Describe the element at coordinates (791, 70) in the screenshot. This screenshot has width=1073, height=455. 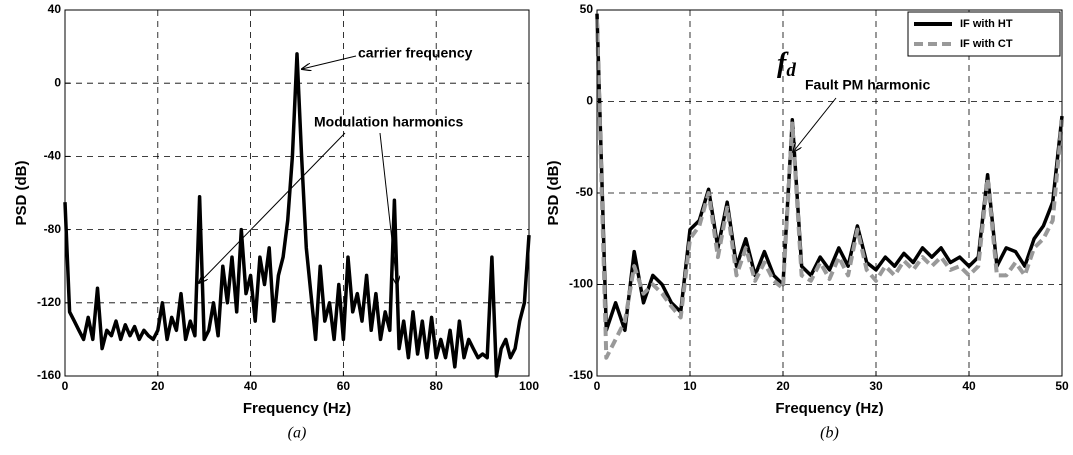
I see `fd-subscript: d` at that location.